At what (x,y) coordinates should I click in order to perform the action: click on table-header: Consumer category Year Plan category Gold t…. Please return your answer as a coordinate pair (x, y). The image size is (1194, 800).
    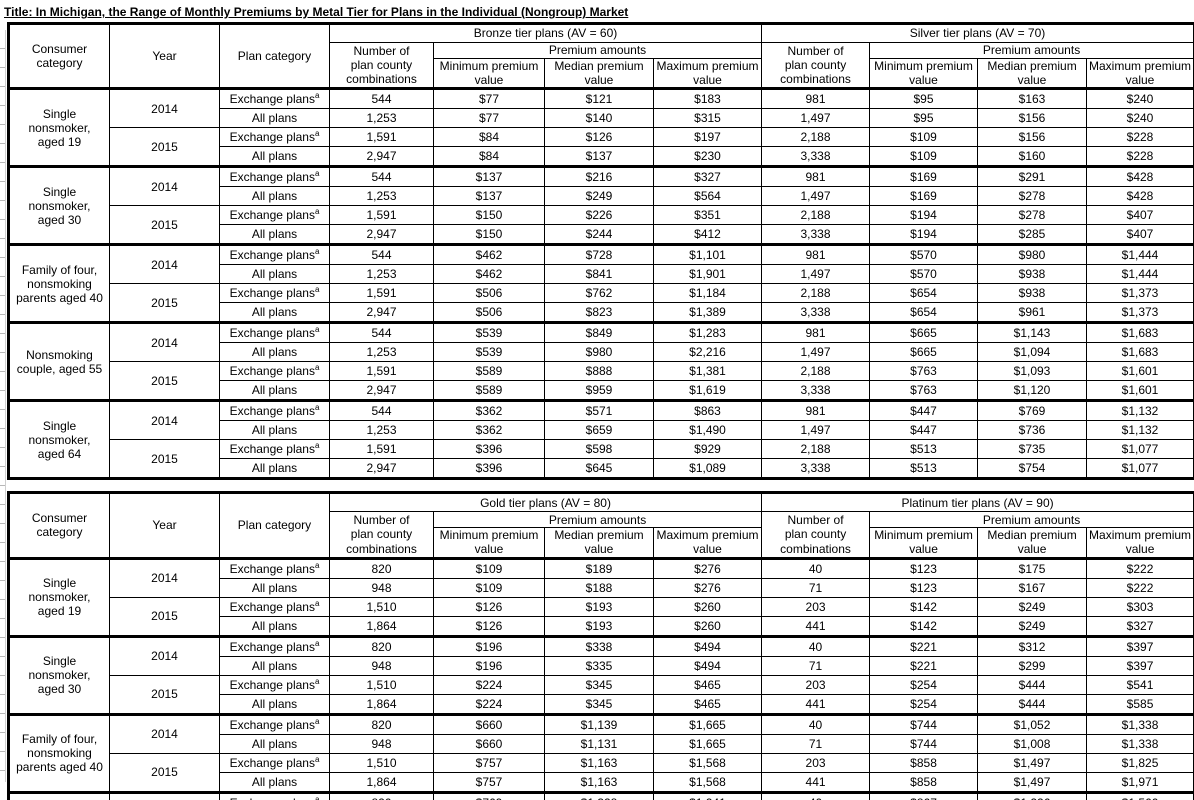
    Looking at the image, I should click on (601, 525).